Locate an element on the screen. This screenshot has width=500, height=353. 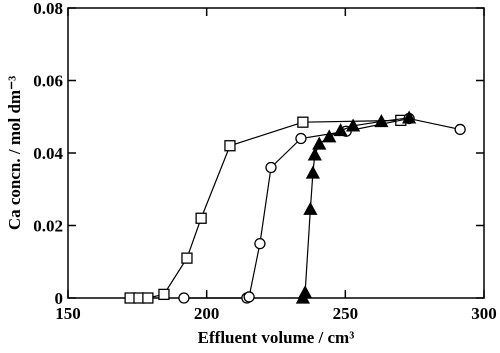
y-tick-label: 0.06 is located at coordinates (48, 81).